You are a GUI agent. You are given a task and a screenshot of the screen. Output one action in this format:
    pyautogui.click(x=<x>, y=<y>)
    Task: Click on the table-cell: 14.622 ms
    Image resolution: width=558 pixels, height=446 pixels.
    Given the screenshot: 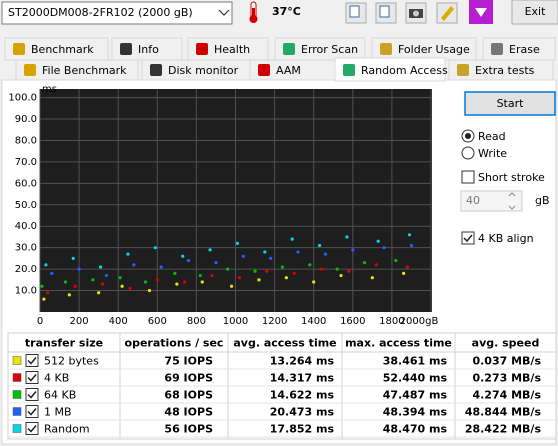 What is the action you would take?
    pyautogui.click(x=302, y=395)
    